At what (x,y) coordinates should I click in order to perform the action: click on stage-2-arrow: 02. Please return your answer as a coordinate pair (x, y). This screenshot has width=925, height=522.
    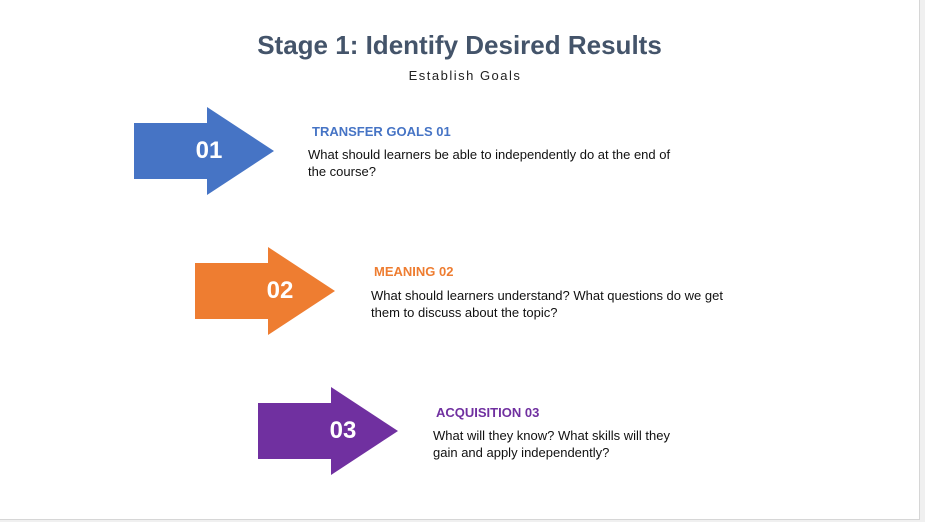
    Looking at the image, I should click on (265, 291).